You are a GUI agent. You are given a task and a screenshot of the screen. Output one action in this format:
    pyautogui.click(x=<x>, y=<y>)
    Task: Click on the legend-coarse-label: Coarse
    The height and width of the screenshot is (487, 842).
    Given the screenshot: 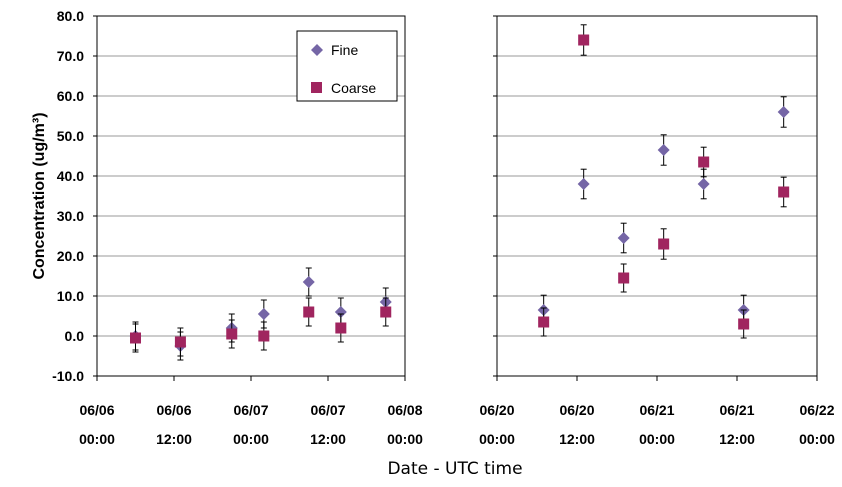 What is the action you would take?
    pyautogui.click(x=353, y=88)
    